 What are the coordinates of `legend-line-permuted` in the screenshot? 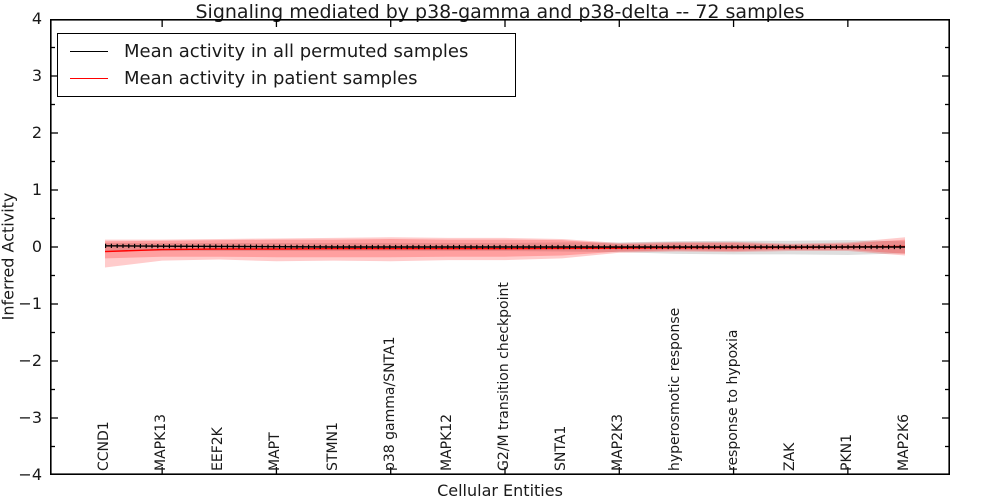 It's located at (89, 51).